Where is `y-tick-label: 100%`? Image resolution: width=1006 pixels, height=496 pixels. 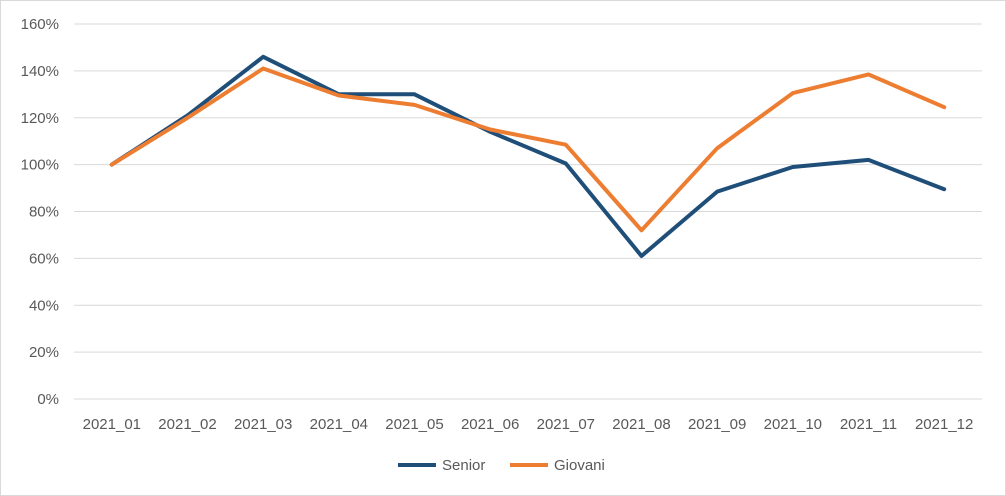 y-tick-label: 100% is located at coordinates (40, 165).